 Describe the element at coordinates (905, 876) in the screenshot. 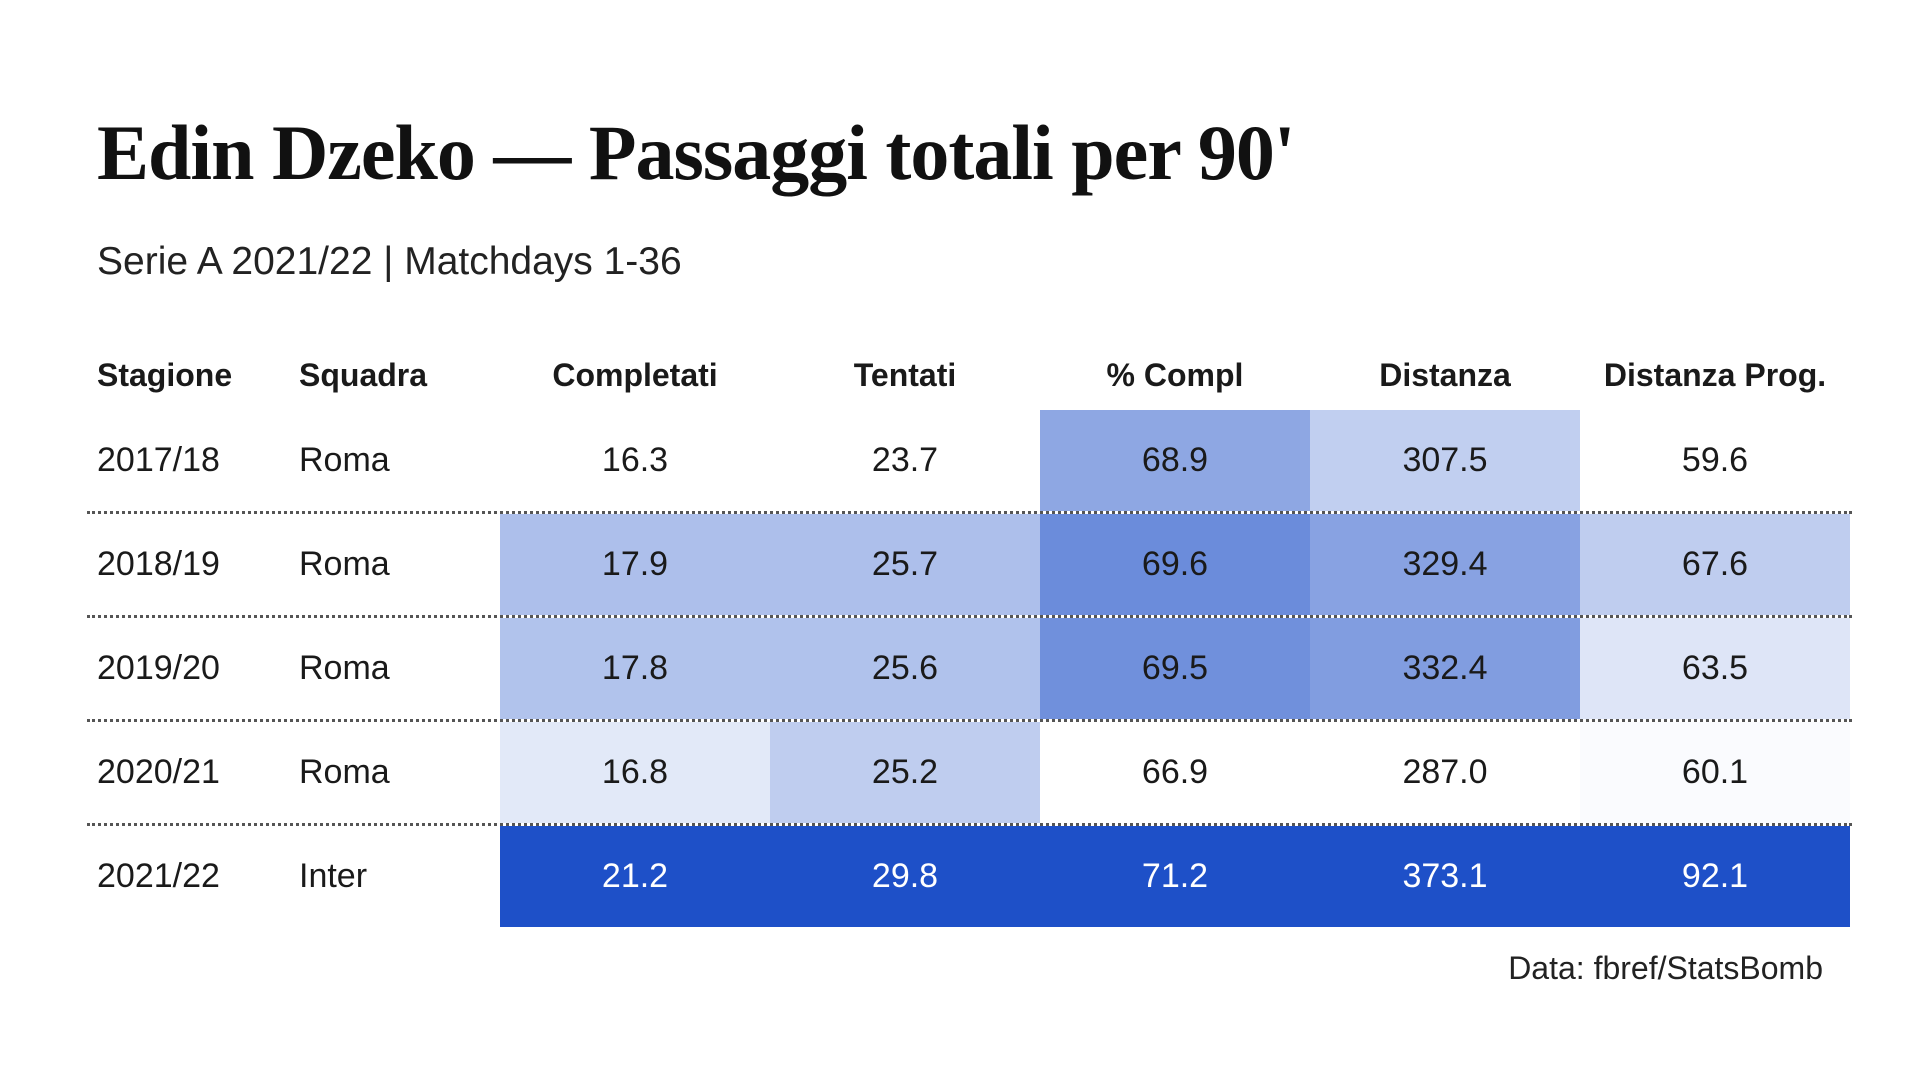

I see `value-cell: 29.8` at that location.